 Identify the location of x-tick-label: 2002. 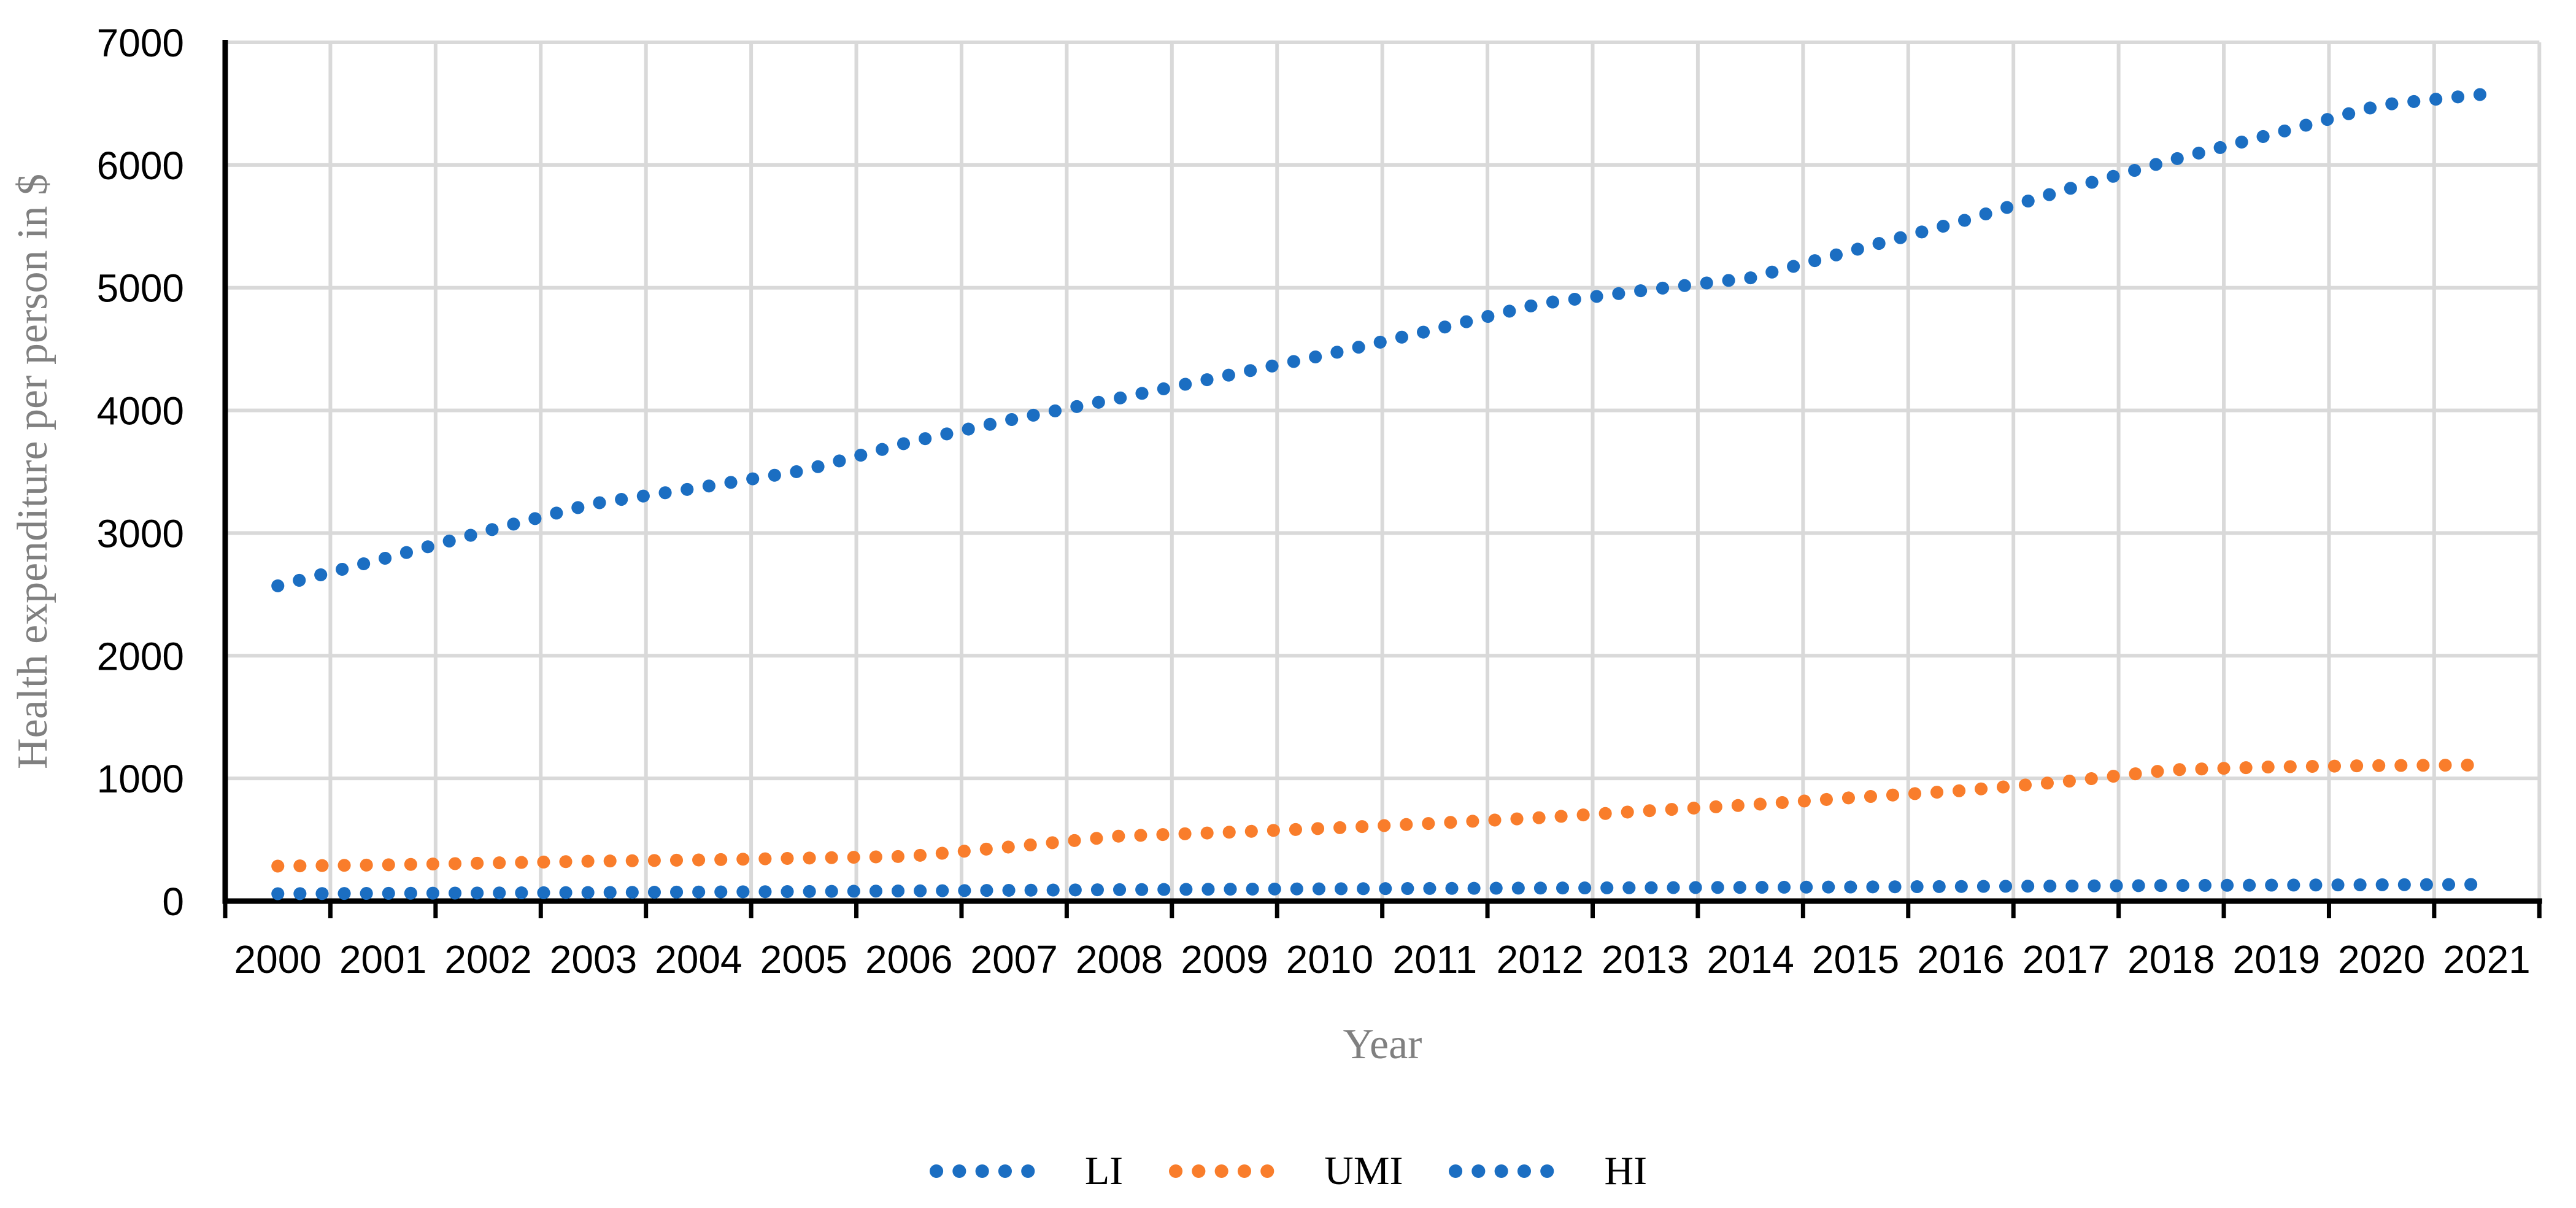
(487, 959).